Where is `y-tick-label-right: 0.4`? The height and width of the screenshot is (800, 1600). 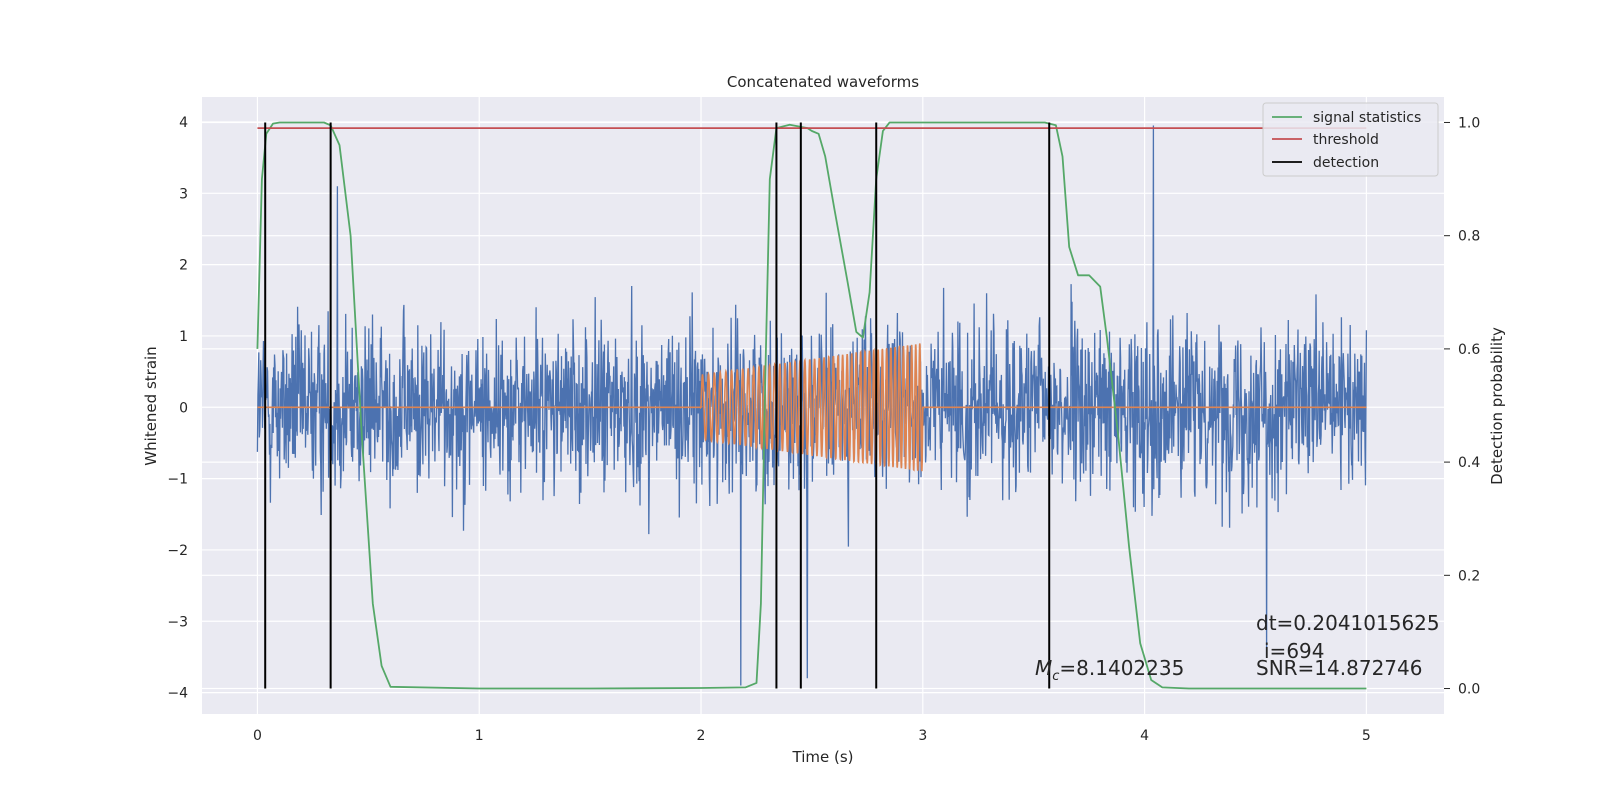 y-tick-label-right: 0.4 is located at coordinates (1469, 463).